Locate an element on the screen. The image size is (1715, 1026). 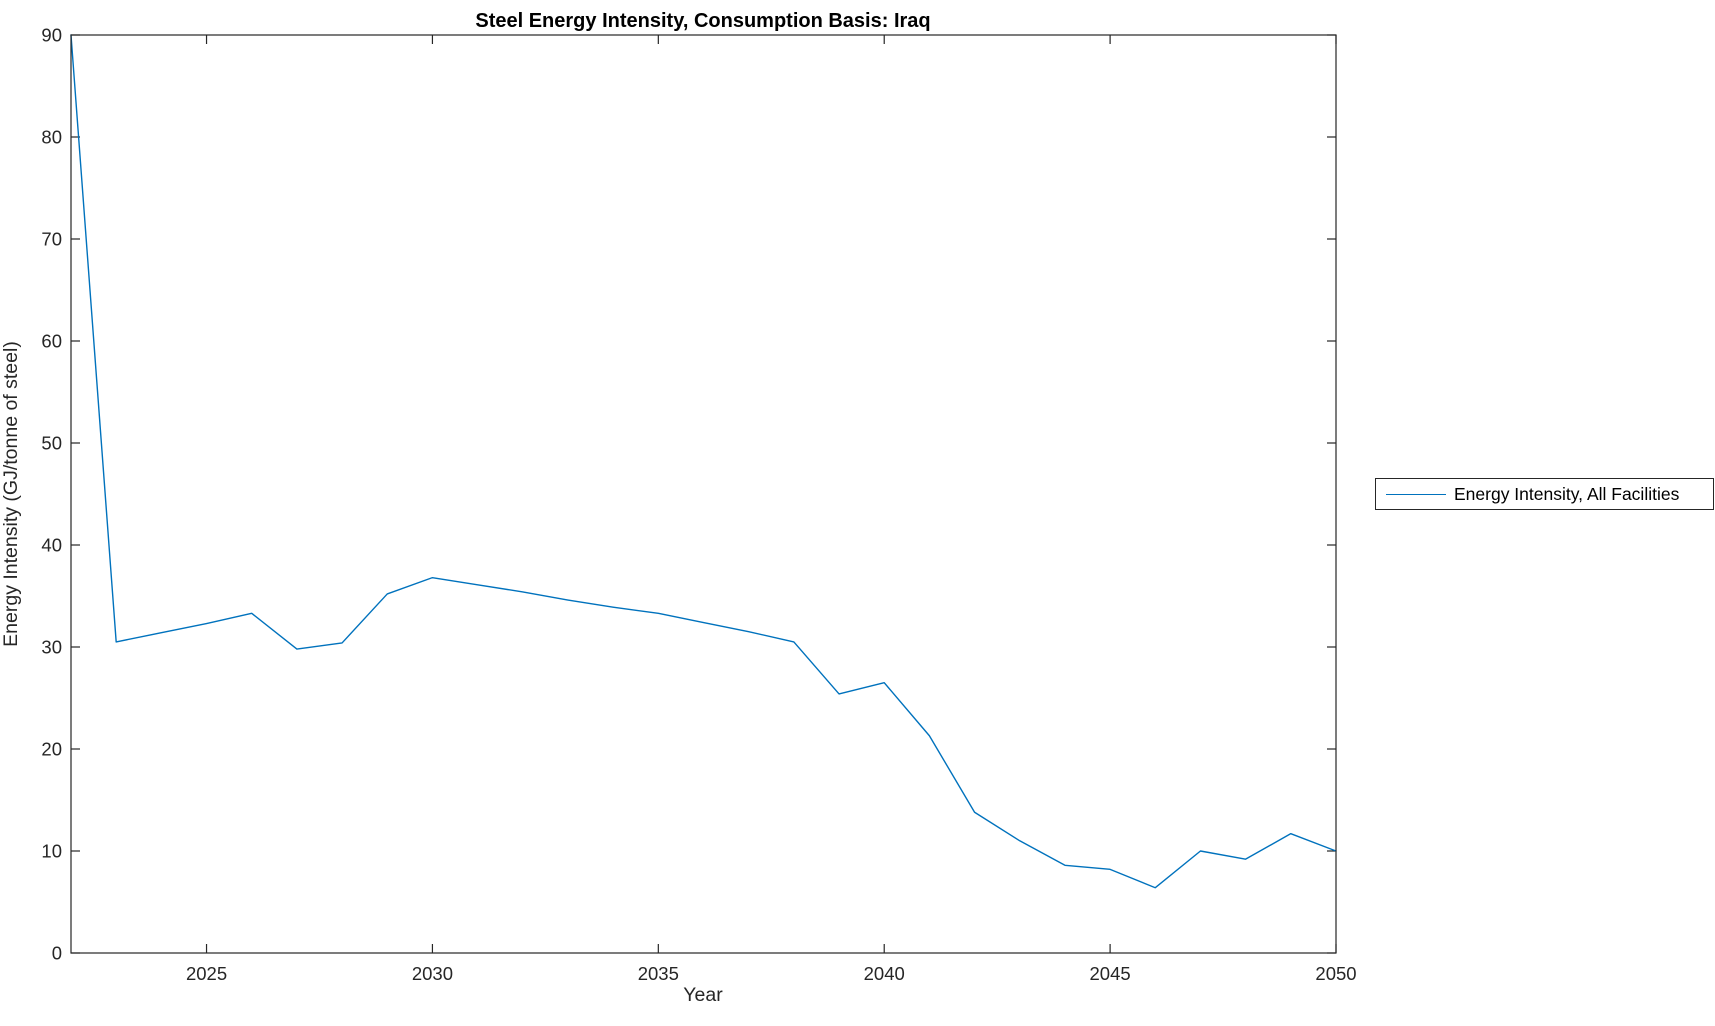
y-axis-label: Energy Intensity (GJ/tonne of steel) is located at coordinates (11, 494).